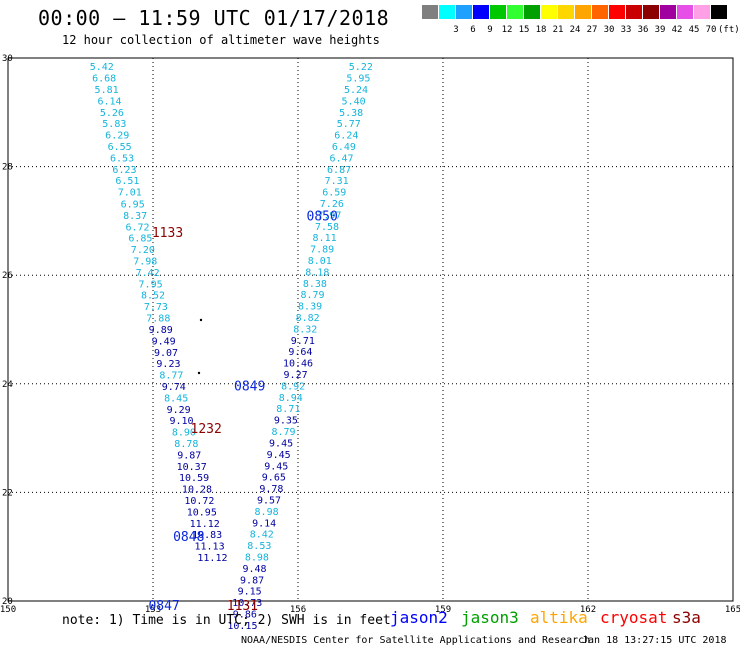  I want to click on lat-tick-label: 28, so click(7, 168).